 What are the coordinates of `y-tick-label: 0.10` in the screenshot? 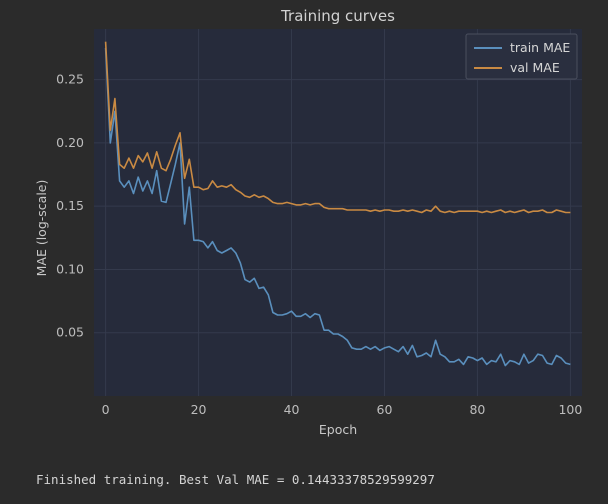 It's located at (70, 268).